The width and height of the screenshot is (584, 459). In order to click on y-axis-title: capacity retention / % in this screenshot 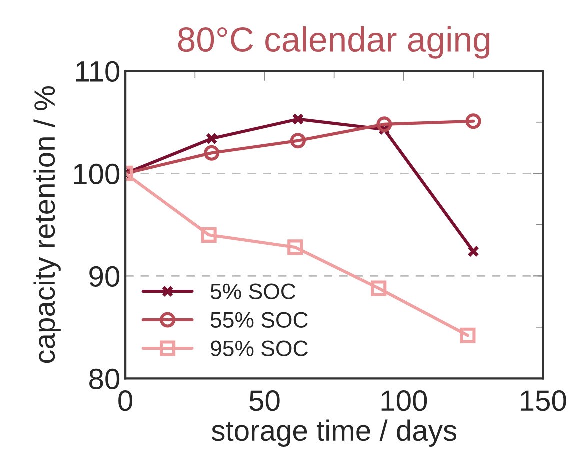, I will do `click(47, 225)`.